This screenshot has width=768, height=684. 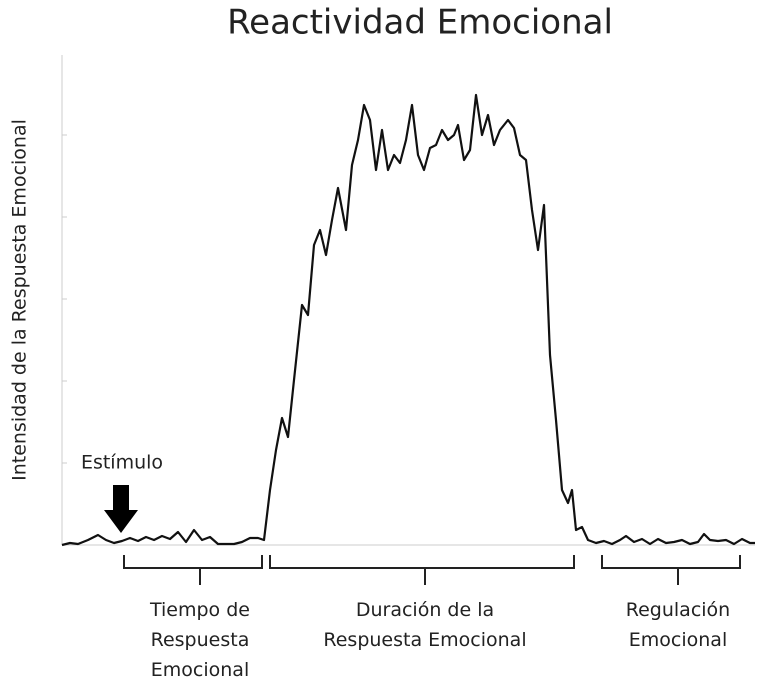 What do you see at coordinates (122, 463) in the screenshot?
I see `stimulus-label: Estímulo` at bounding box center [122, 463].